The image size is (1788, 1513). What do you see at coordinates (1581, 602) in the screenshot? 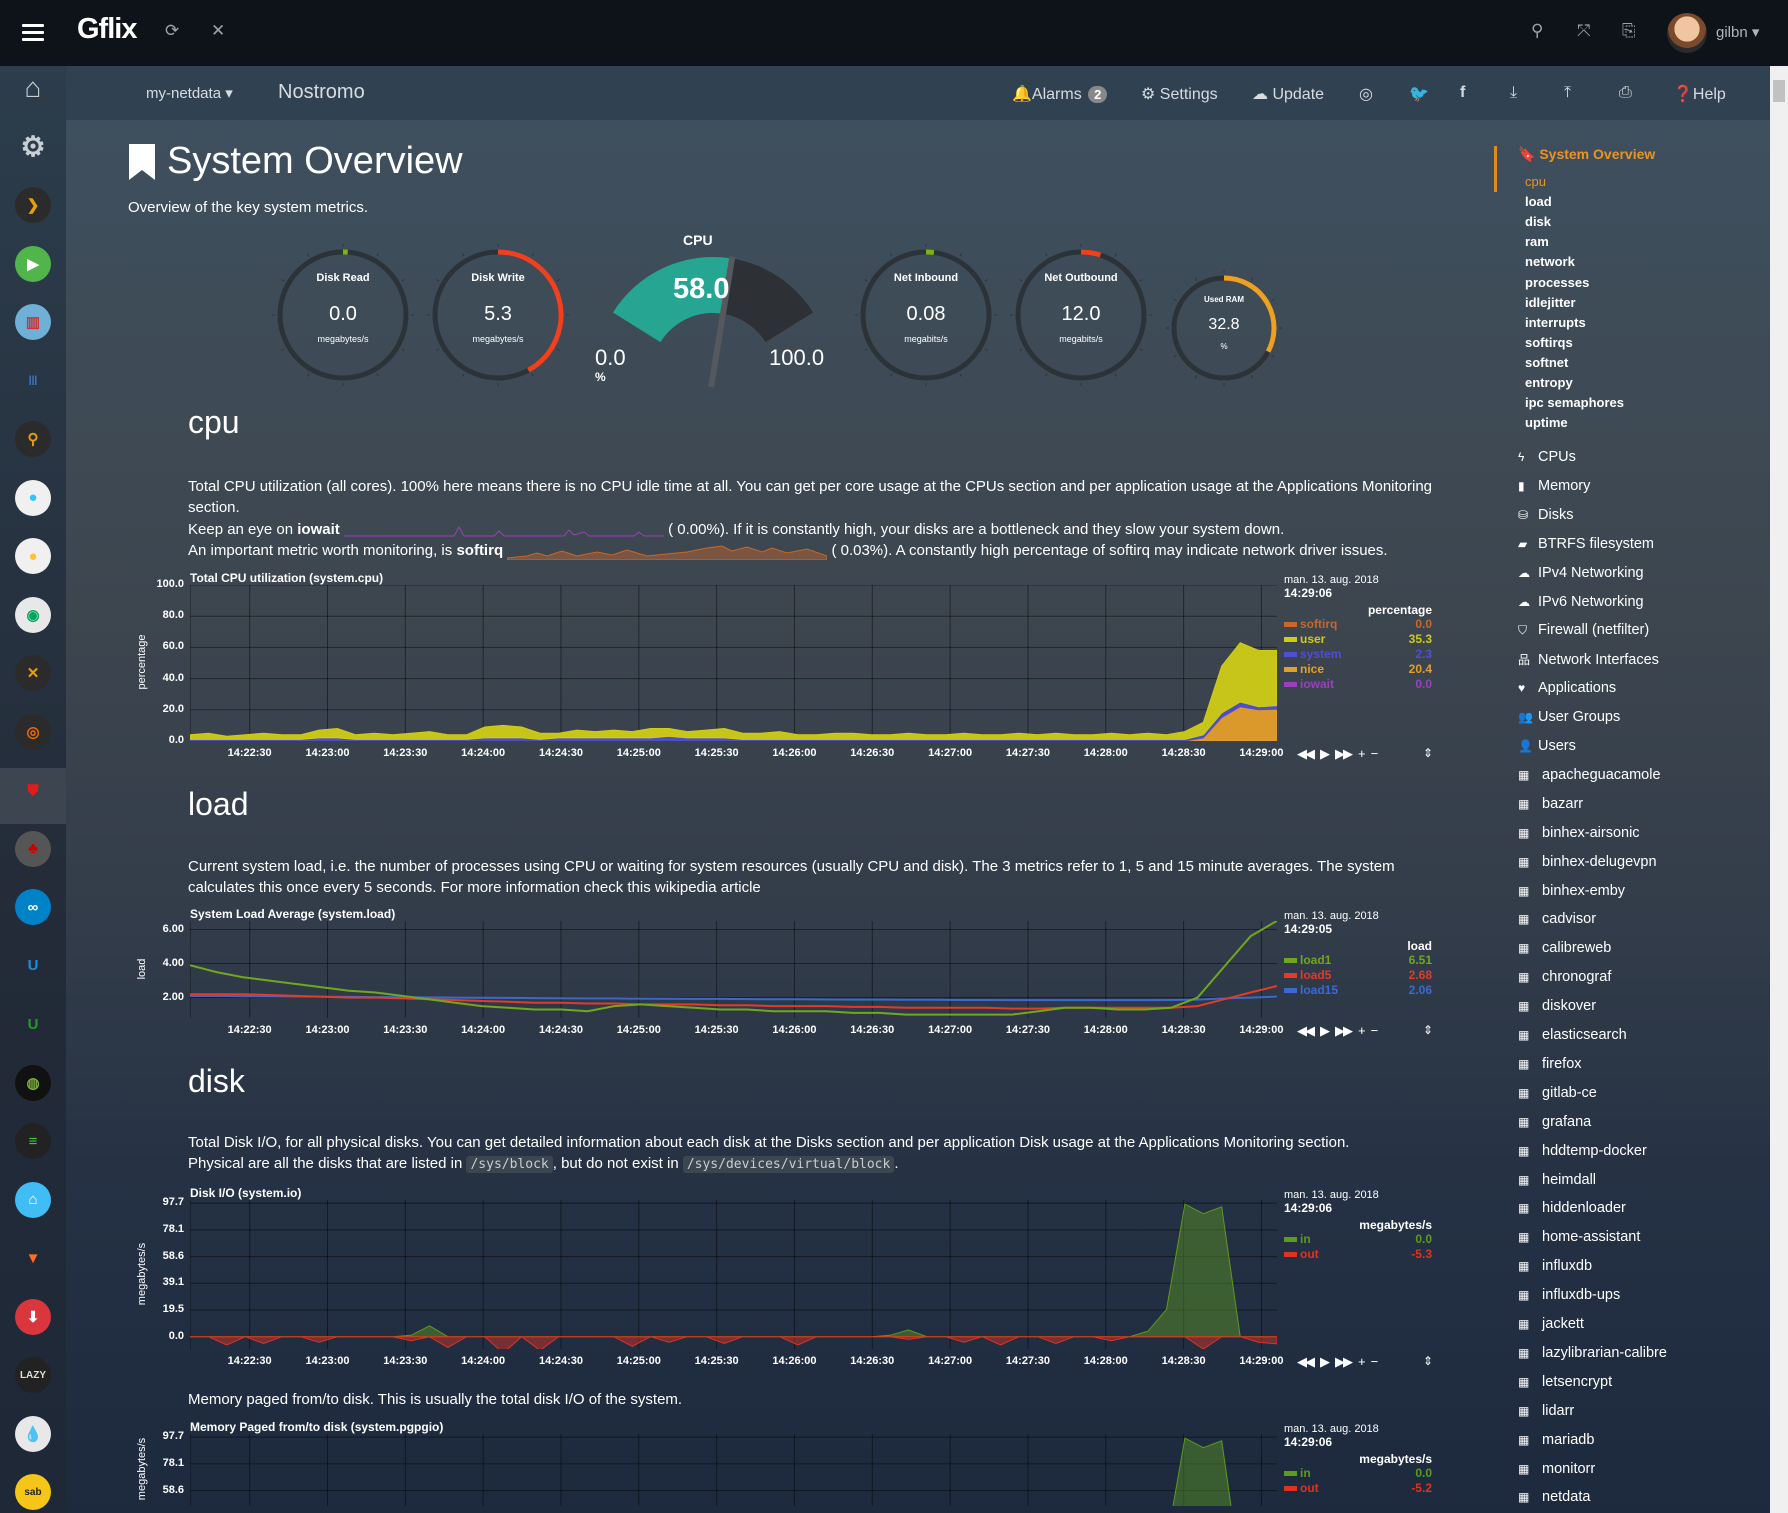
I see `nav-section-ipv6-networking: ☁ IPv6 Networking` at bounding box center [1581, 602].